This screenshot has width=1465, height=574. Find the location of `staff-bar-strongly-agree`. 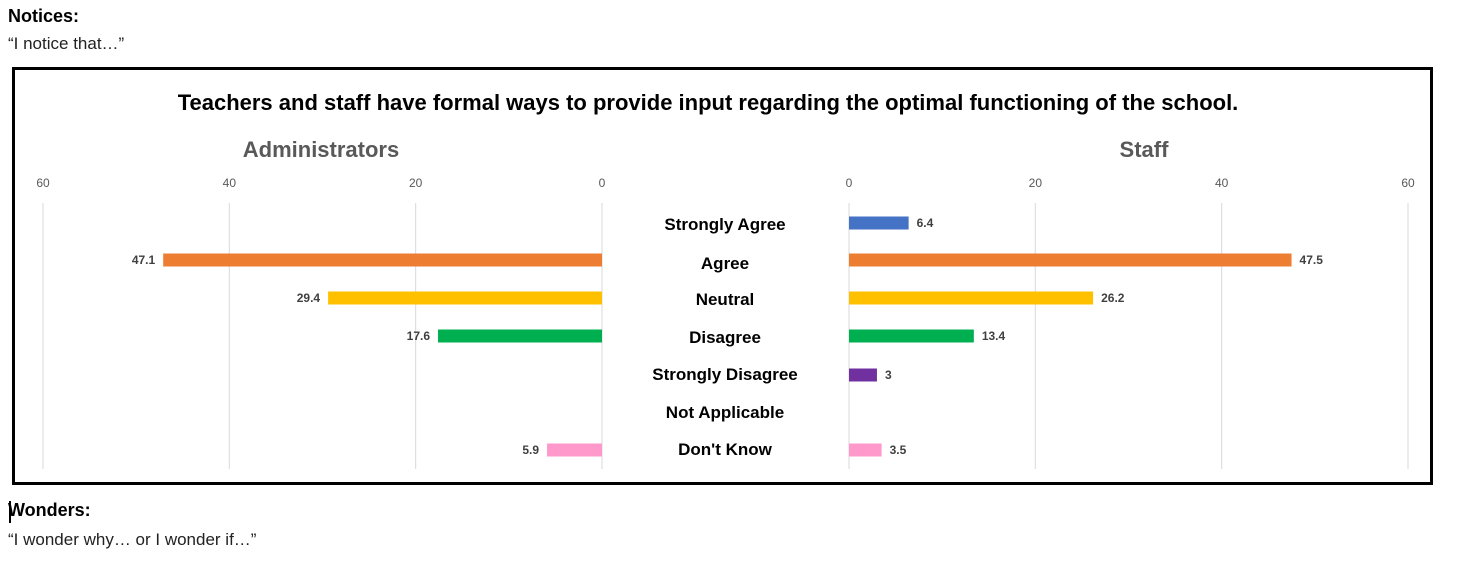

staff-bar-strongly-agree is located at coordinates (879, 223).